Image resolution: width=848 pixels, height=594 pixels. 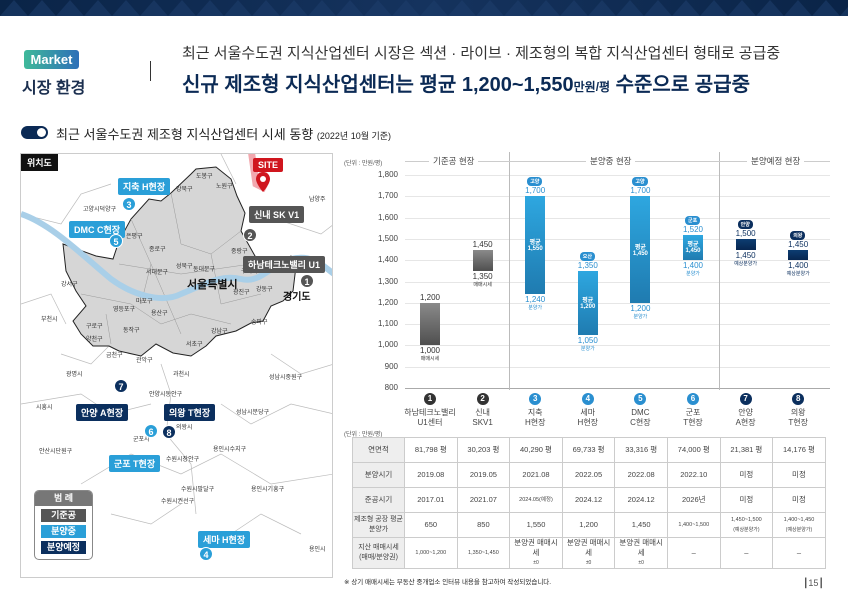 What do you see at coordinates (250, 235) in the screenshot?
I see `marker-2-icon: 2` at bounding box center [250, 235].